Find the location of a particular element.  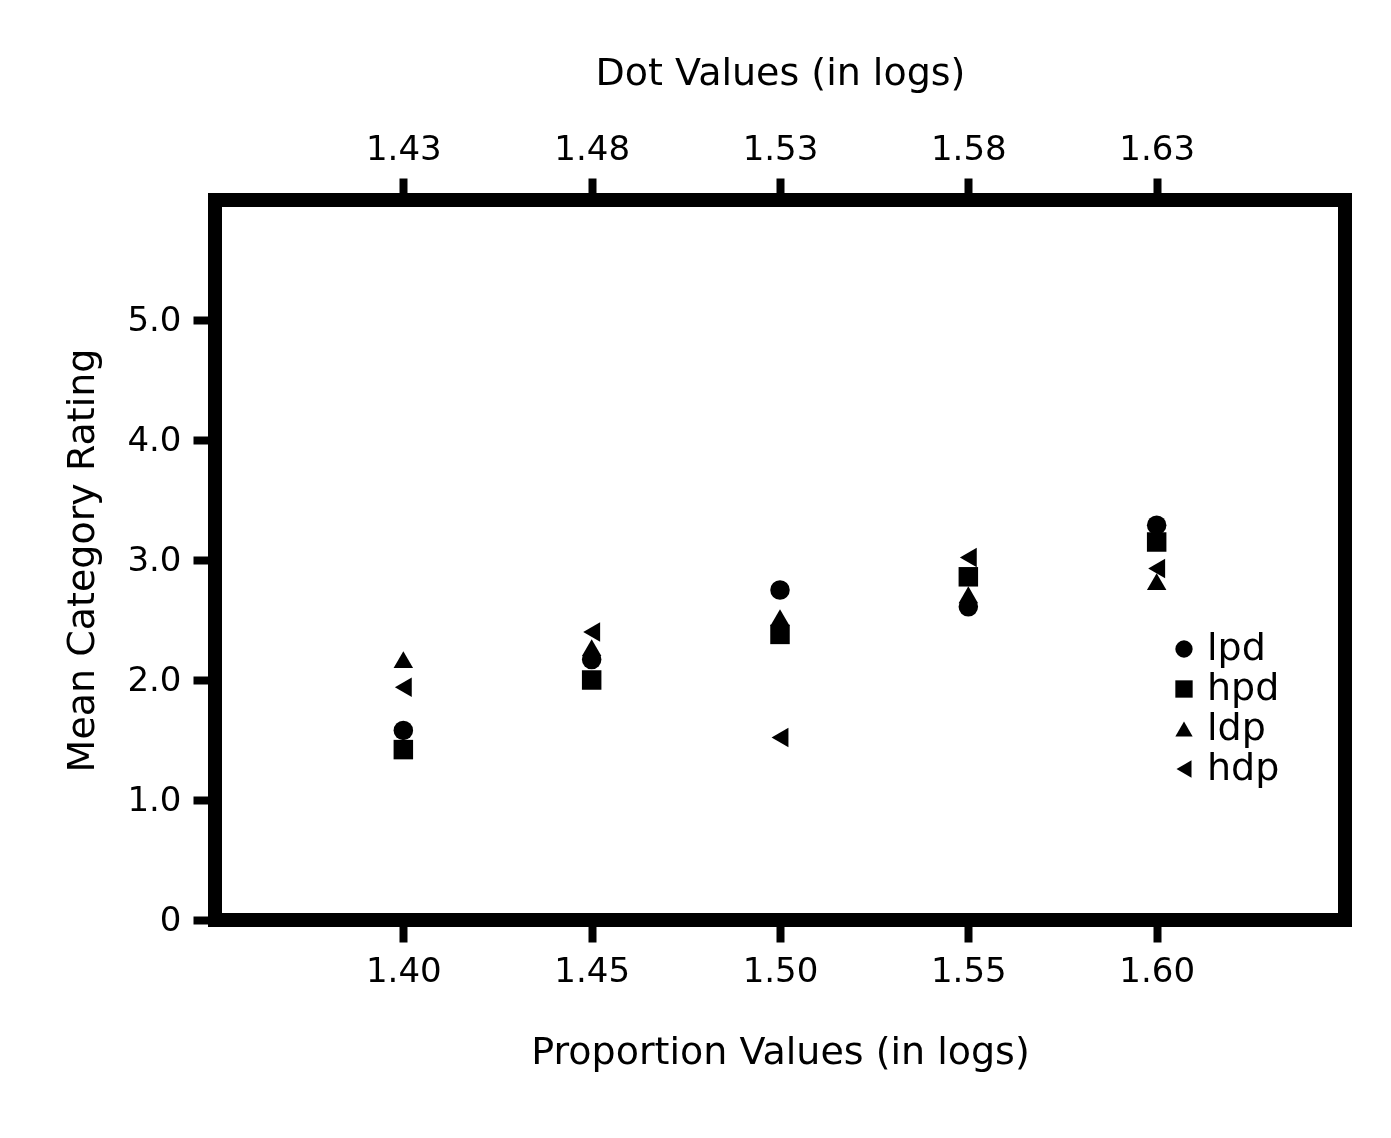

x2-tick-label: 1.48 is located at coordinates (592, 147).